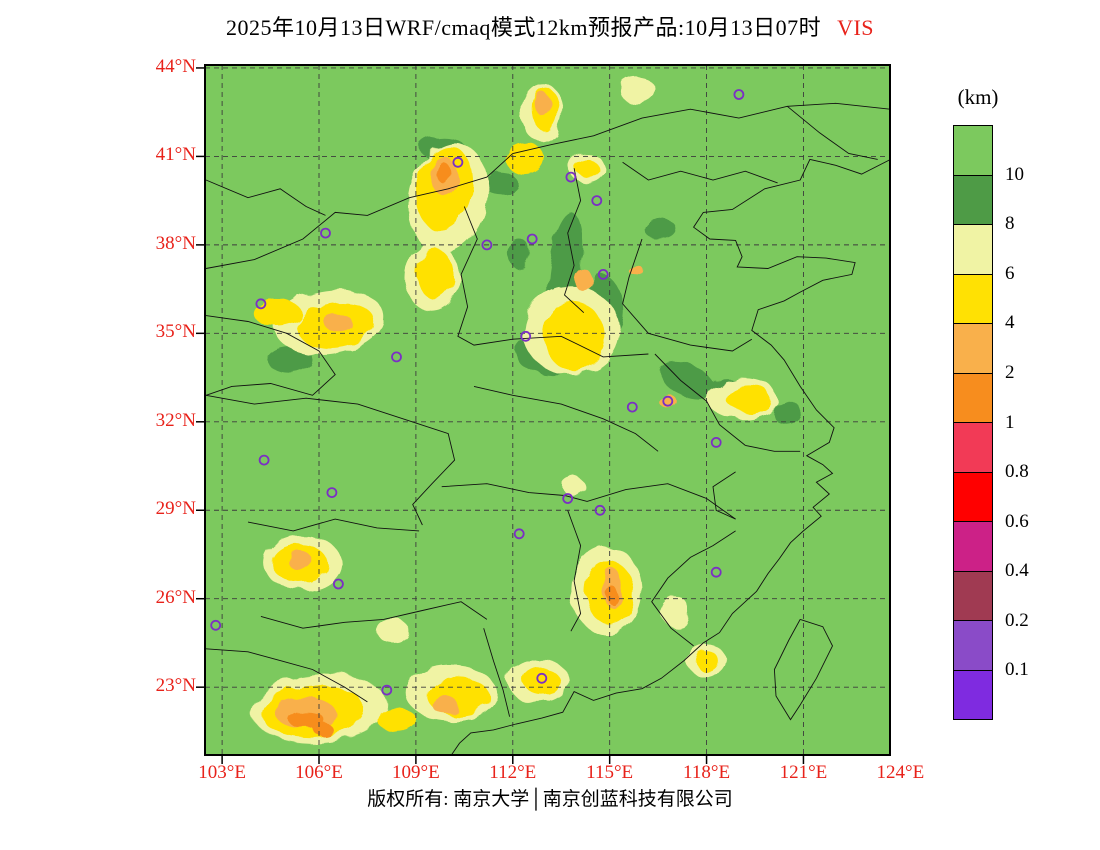  What do you see at coordinates (1010, 273) in the screenshot?
I see `legend-level-label: 6` at bounding box center [1010, 273].